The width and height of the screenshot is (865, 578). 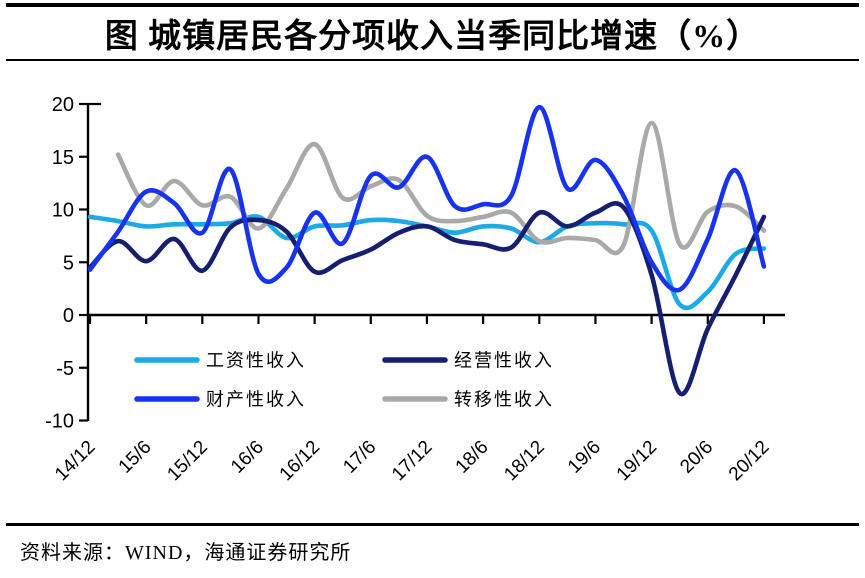 I want to click on x-tick-label: 17/12, so click(x=412, y=461).